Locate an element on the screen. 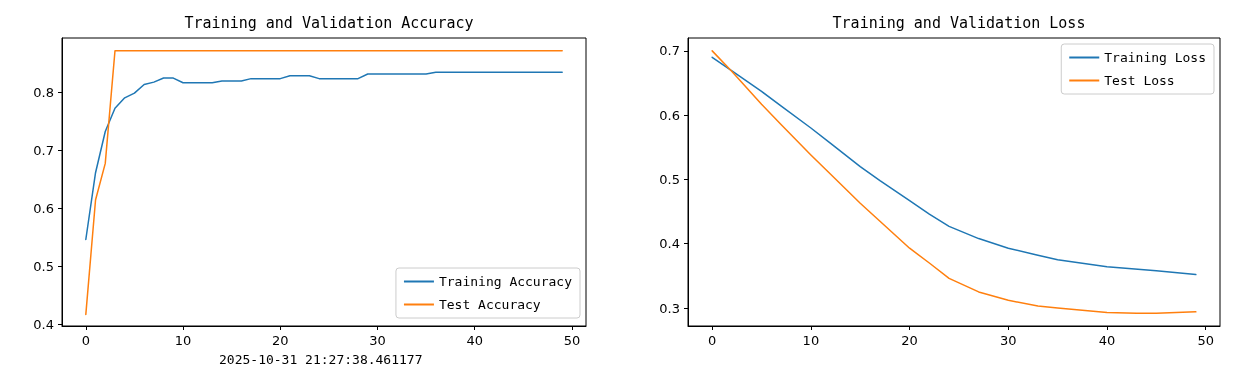  legend-label: Test Accuracy is located at coordinates (489, 304).